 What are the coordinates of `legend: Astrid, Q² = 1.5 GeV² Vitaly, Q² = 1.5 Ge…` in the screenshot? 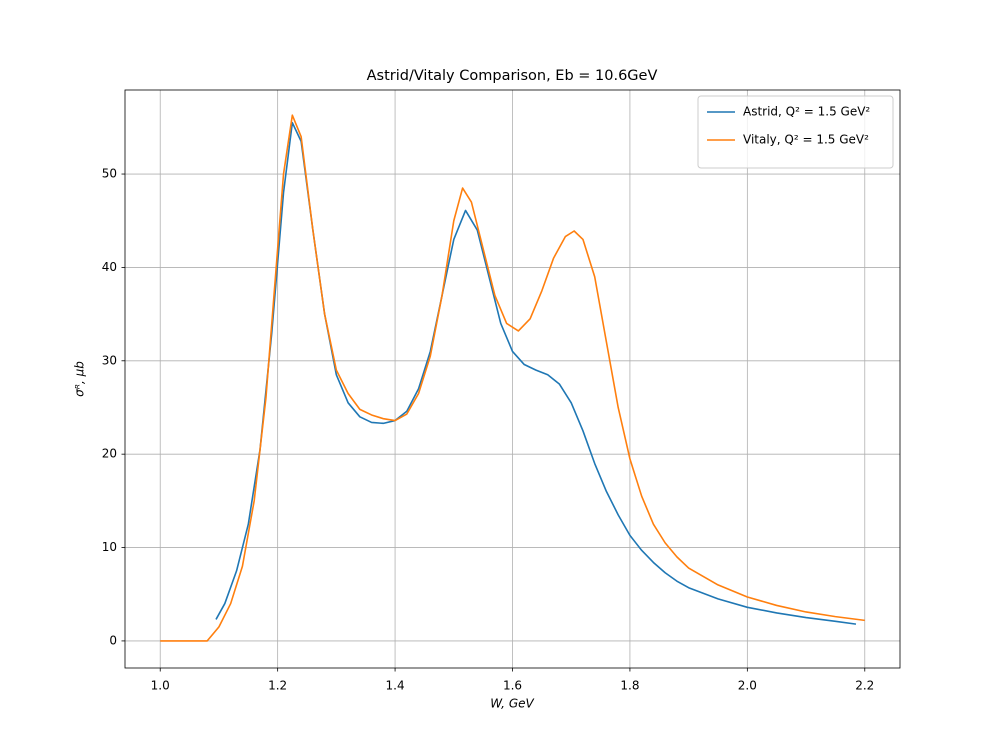 It's located at (795, 132).